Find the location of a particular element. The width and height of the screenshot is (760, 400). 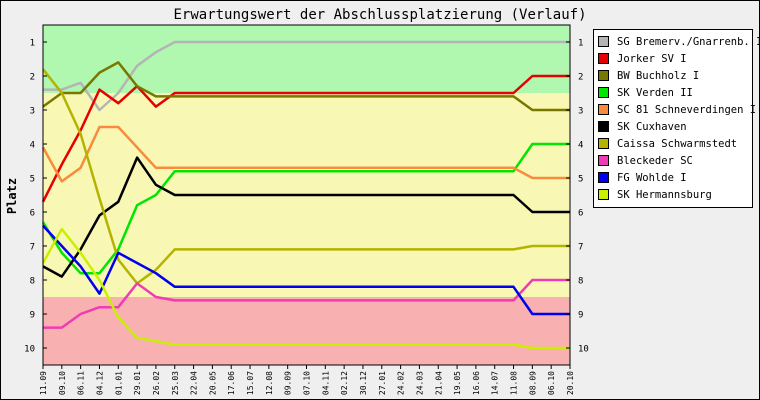

y-tick-label-left: 10 is located at coordinates (29, 350).